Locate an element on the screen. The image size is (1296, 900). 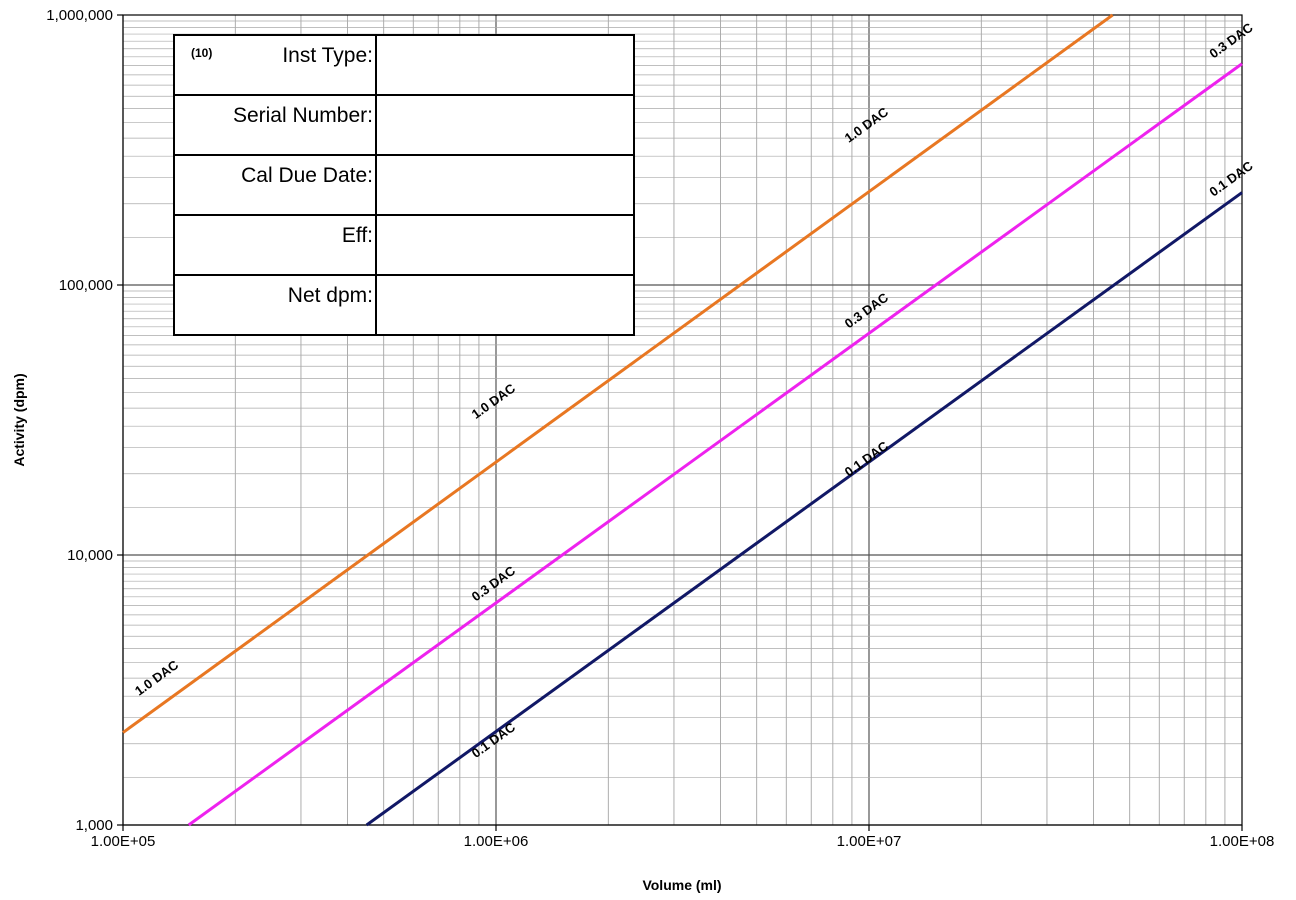
form-row-cal-due-date: Cal Due Date: is located at coordinates (404, 186).